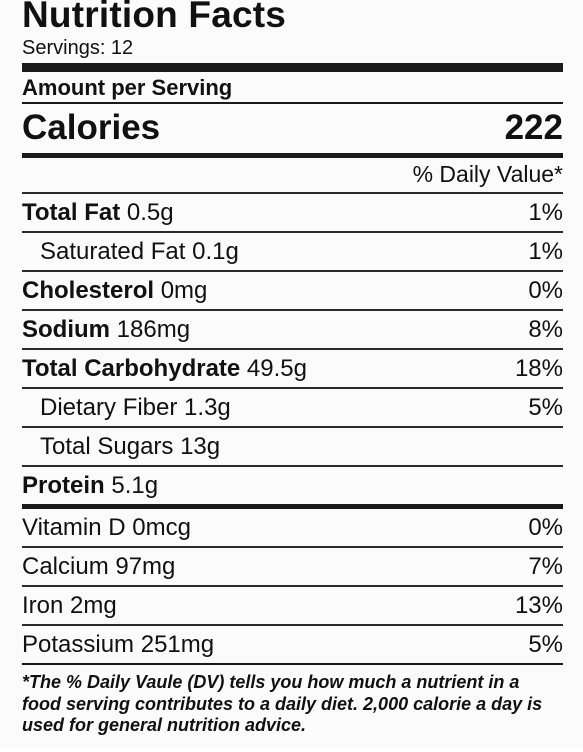 This screenshot has height=752, width=583. Describe the element at coordinates (292, 250) in the screenshot. I see `nutrient-row-saturated-fat: Saturated Fat 0.1g 1%` at that location.